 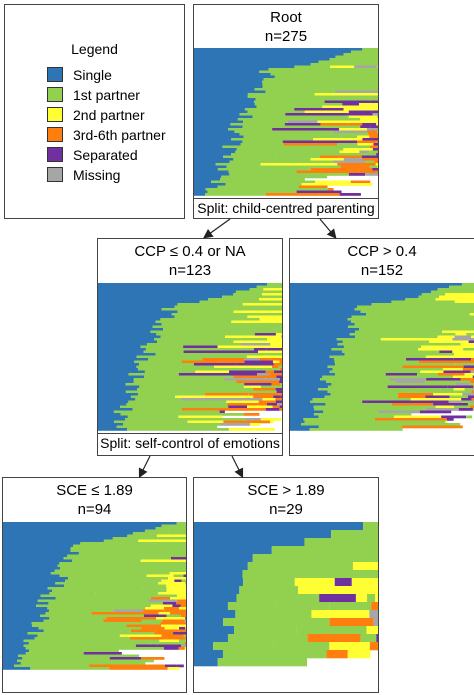 What do you see at coordinates (106, 95) in the screenshot?
I see `legend-label-1st-partner: 1st partner` at bounding box center [106, 95].